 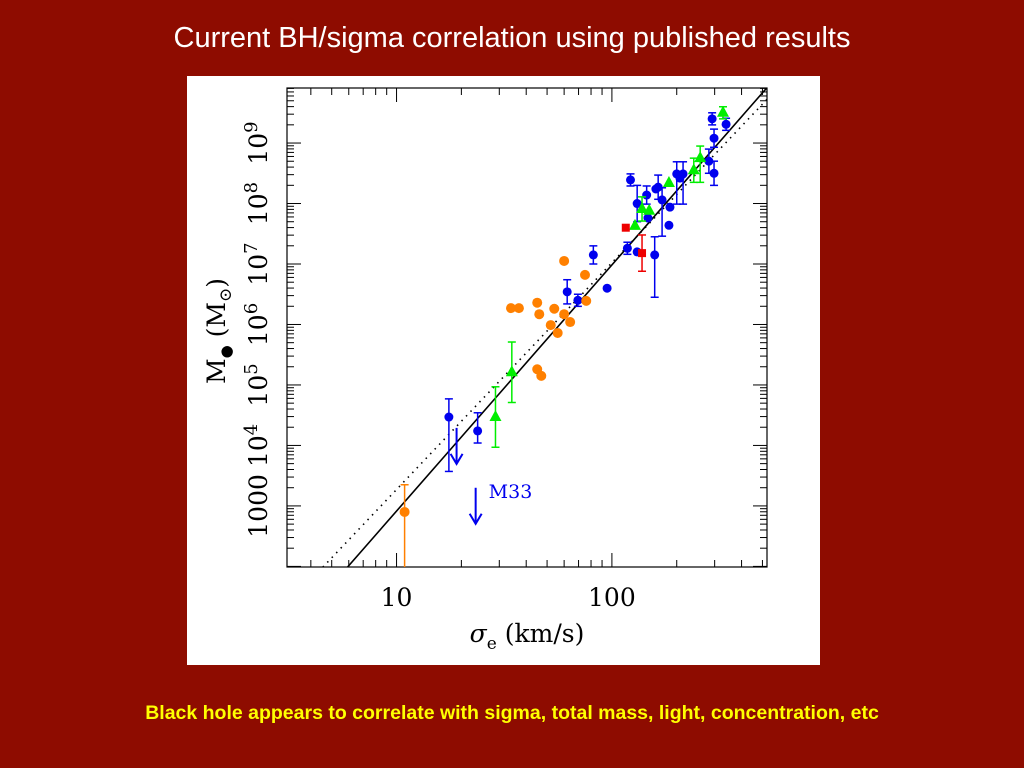 What do you see at coordinates (257, 203) in the screenshot?
I see `y-tick-label: 108` at bounding box center [257, 203].